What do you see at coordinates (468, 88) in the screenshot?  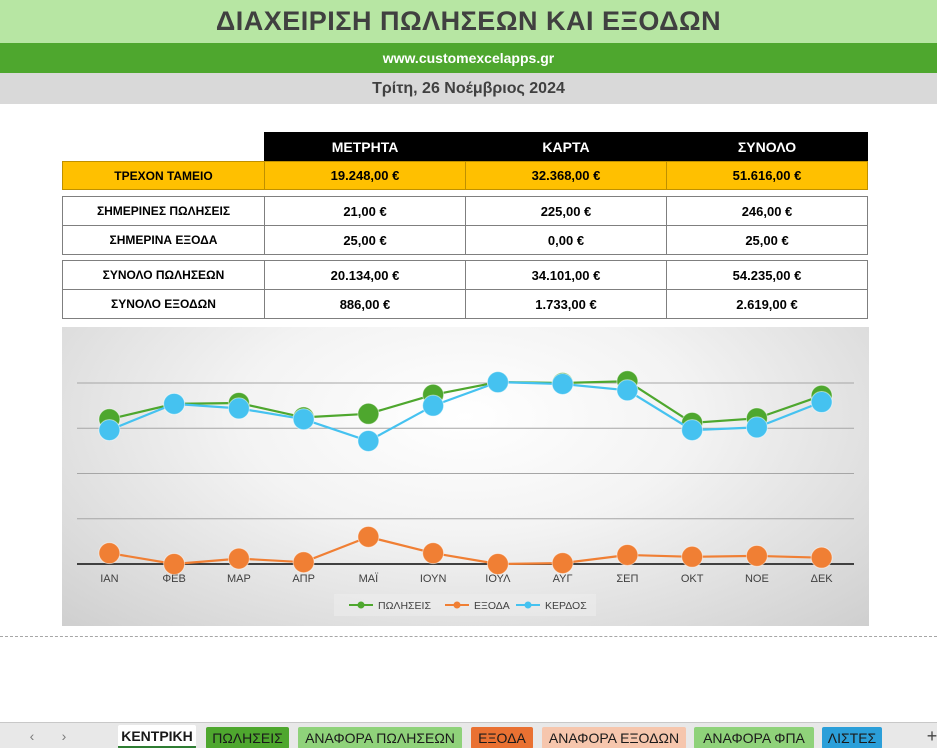 I see `current-date: Τρίτη, 26 Νοέμβριος 2024` at bounding box center [468, 88].